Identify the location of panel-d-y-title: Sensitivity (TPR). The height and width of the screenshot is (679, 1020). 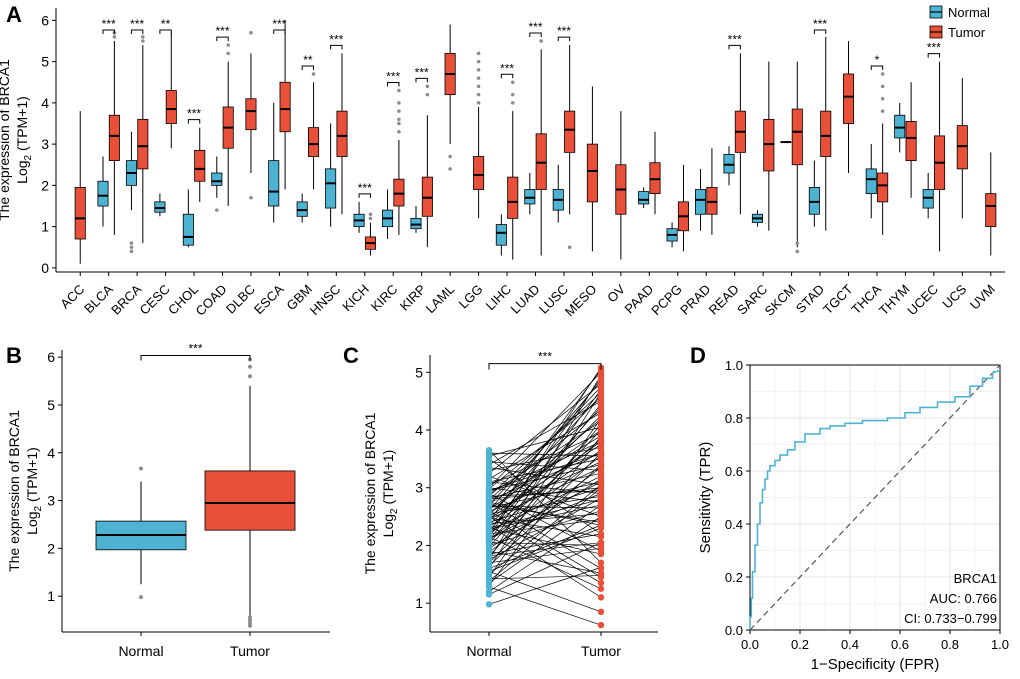
(705, 498).